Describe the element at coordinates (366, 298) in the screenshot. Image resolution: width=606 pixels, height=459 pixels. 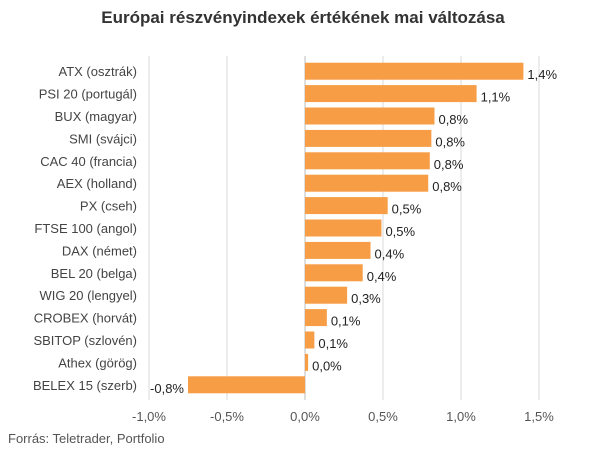
I see `data-label: 0,3%` at that location.